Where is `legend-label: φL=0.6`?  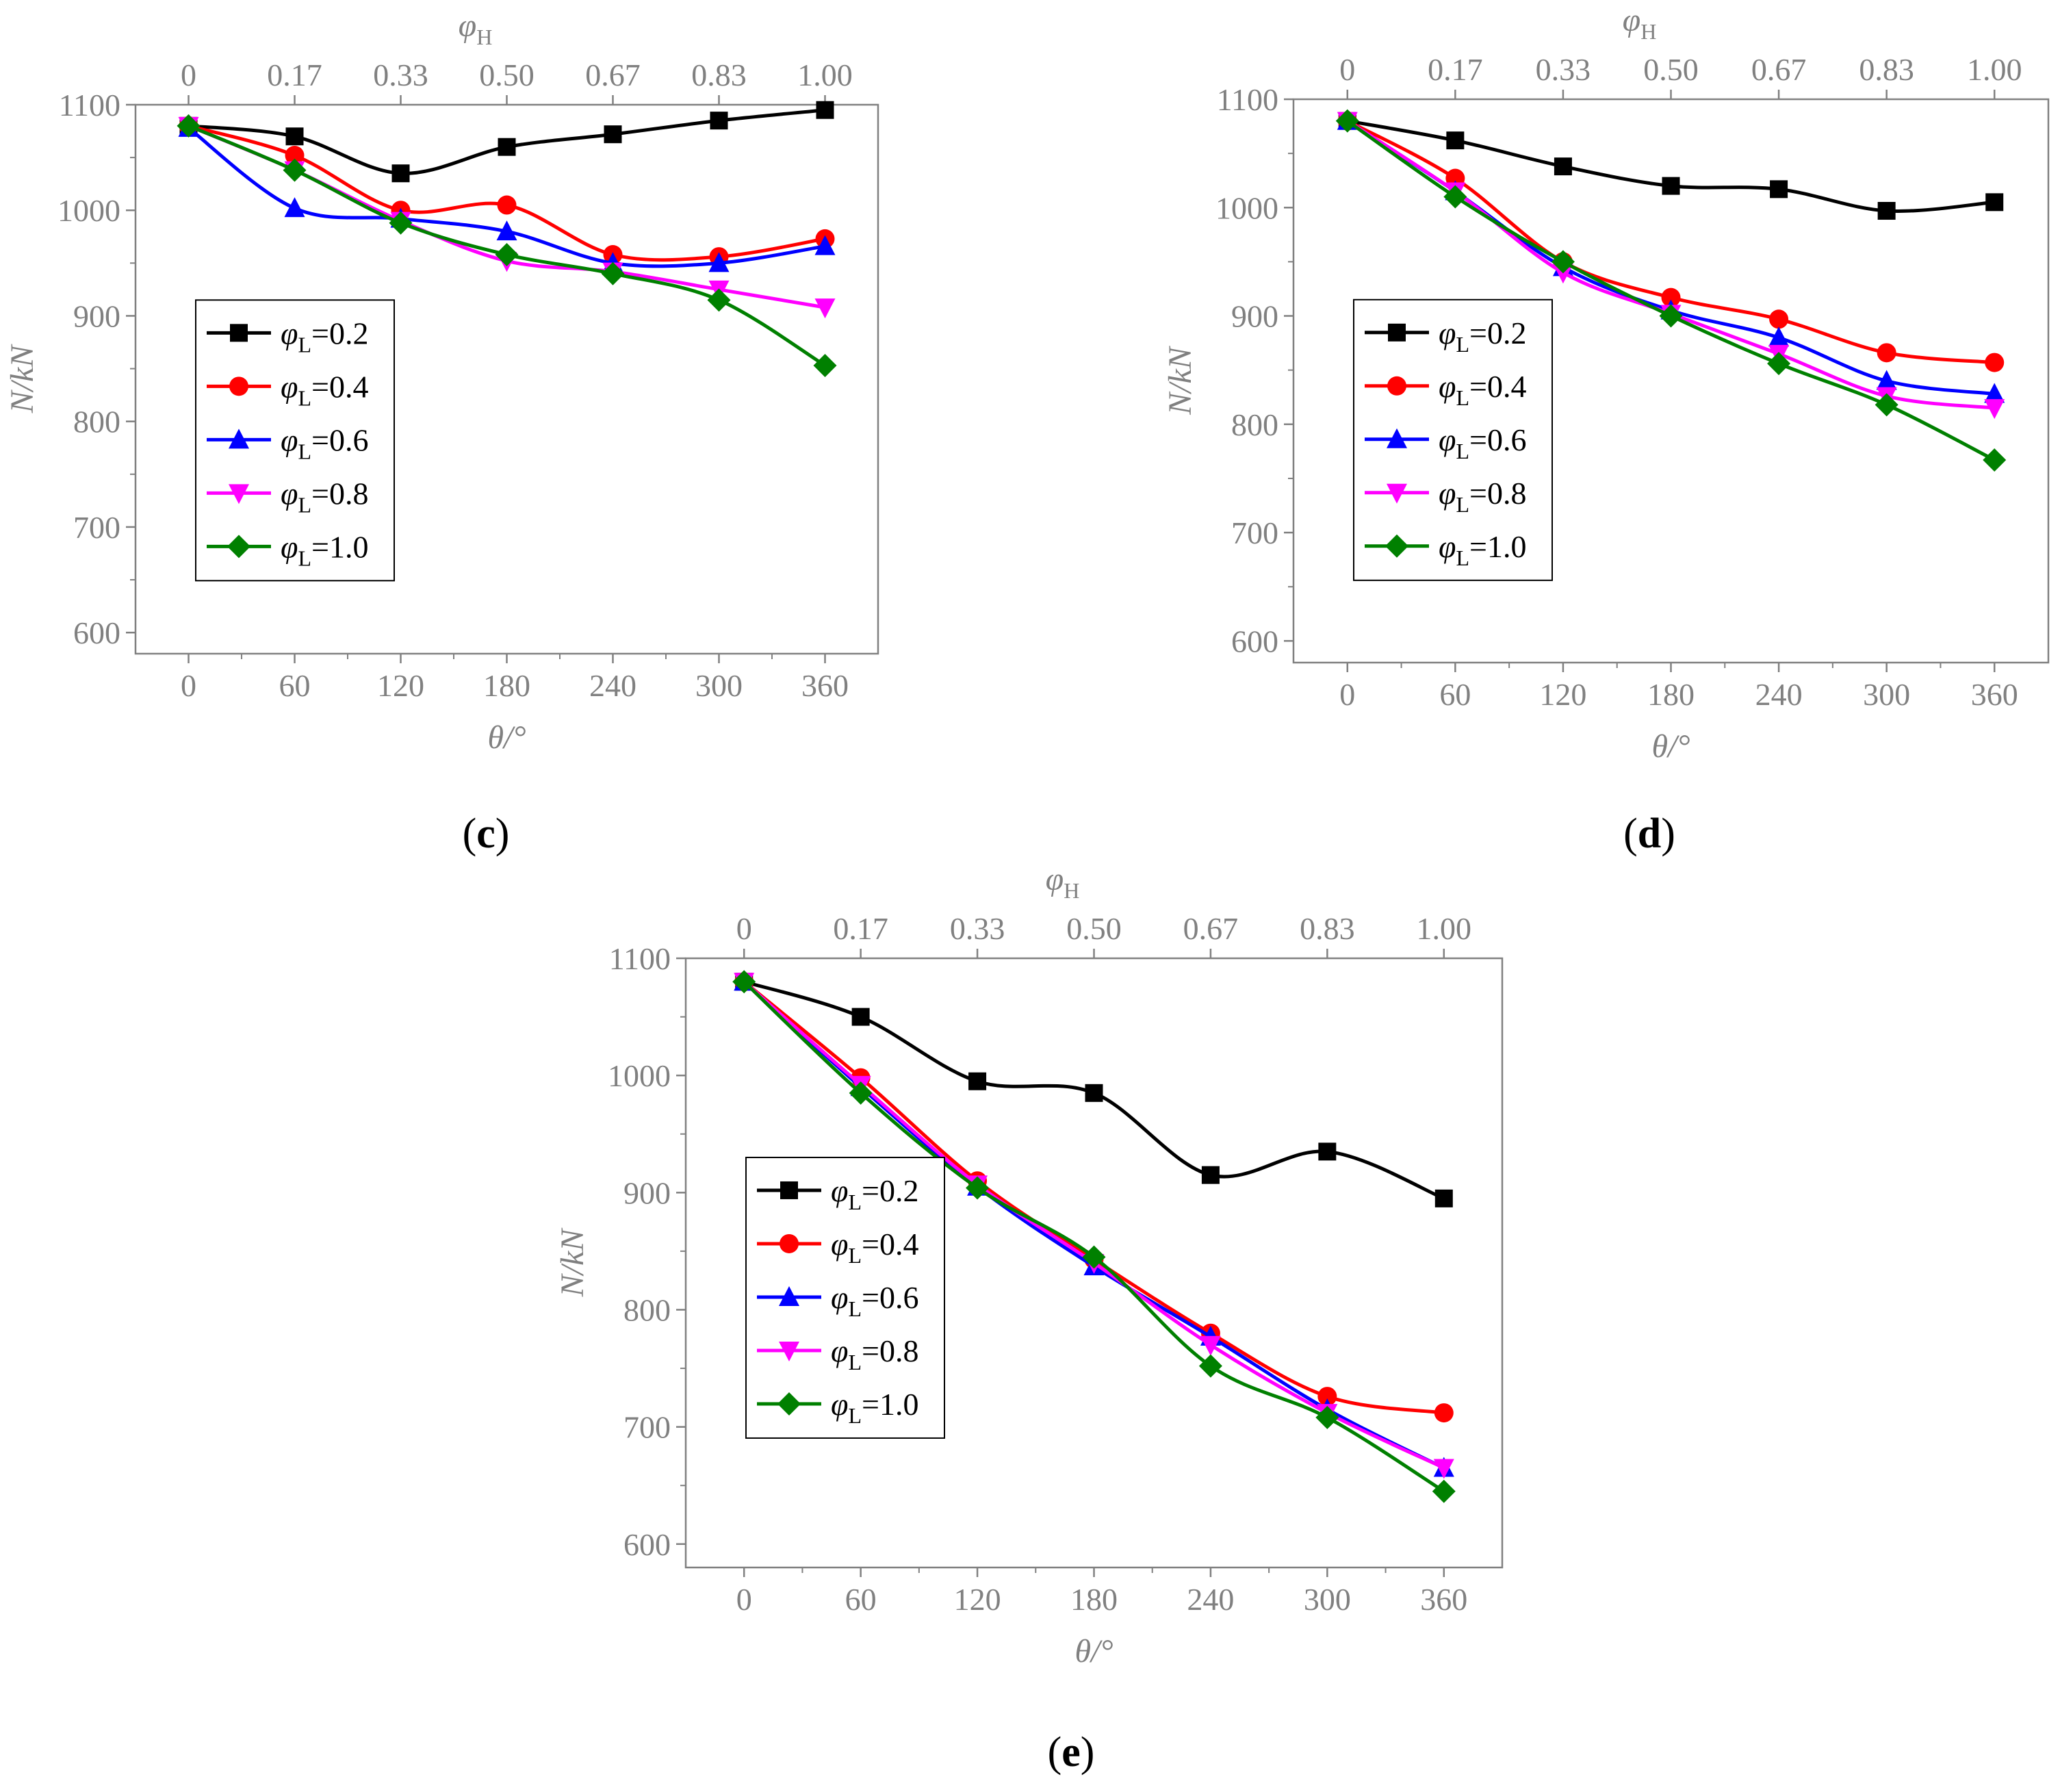 legend-label: φL=0.6 is located at coordinates (324, 442).